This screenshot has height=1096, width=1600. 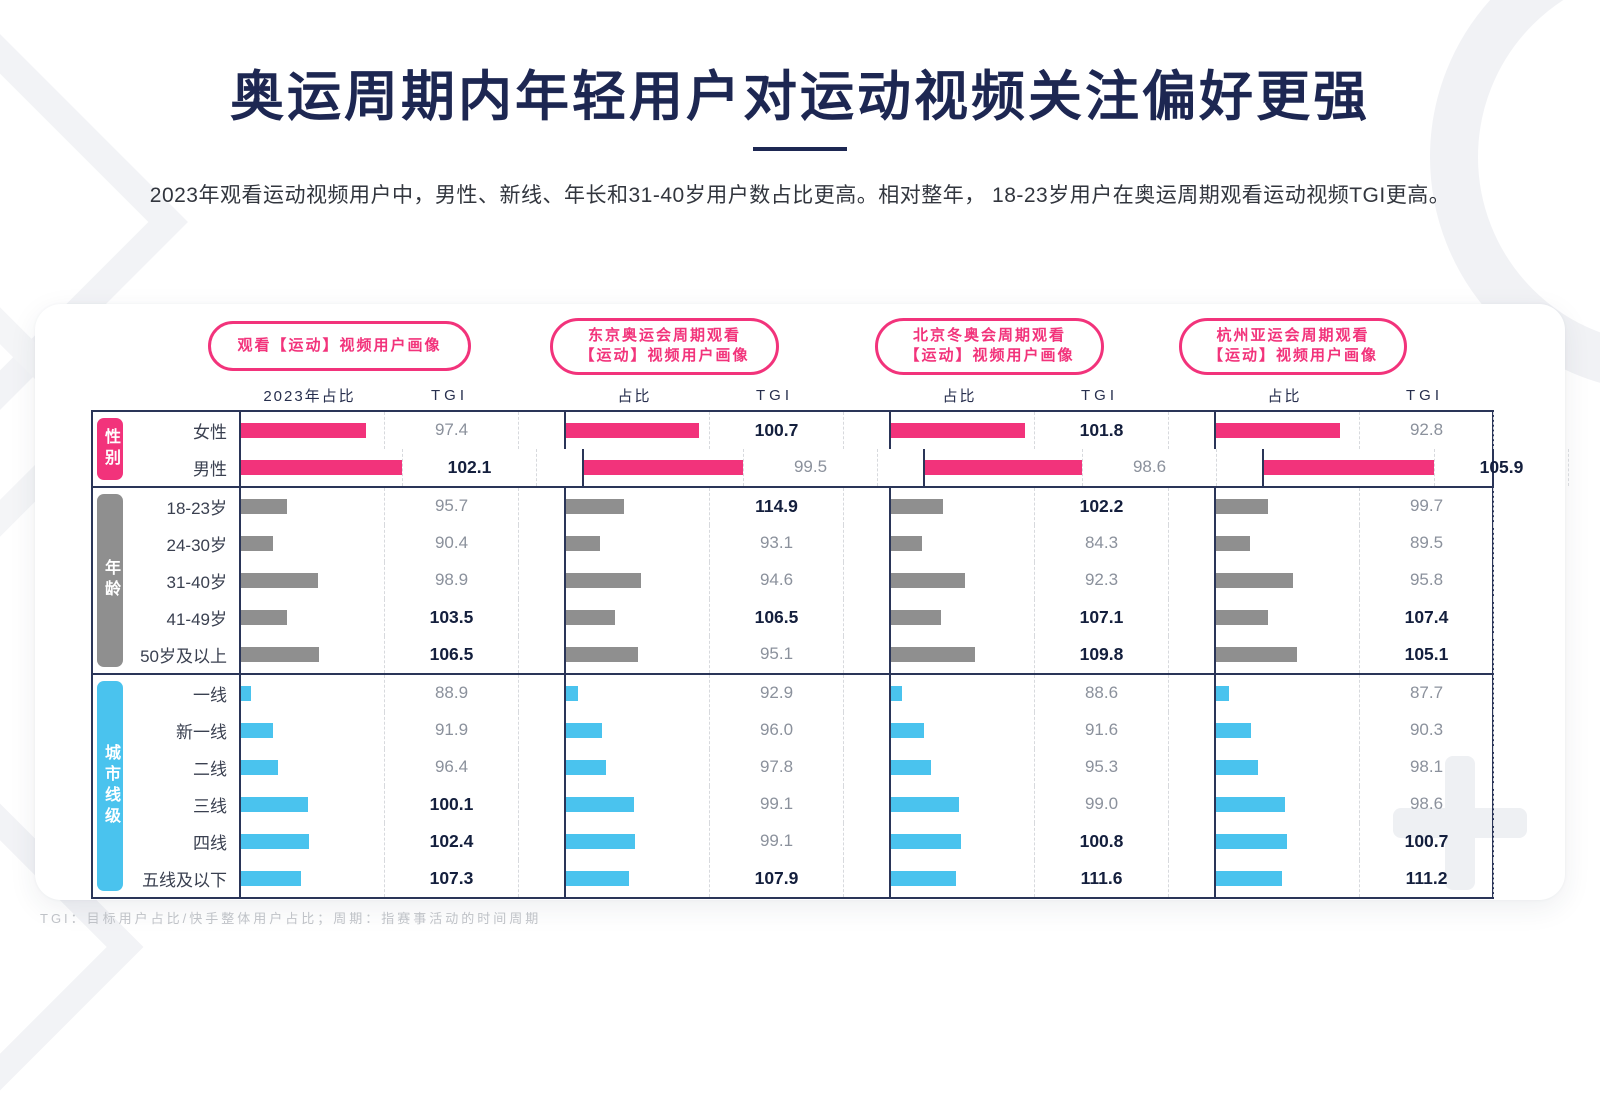 I want to click on row-label: 新一线, so click(x=201, y=732).